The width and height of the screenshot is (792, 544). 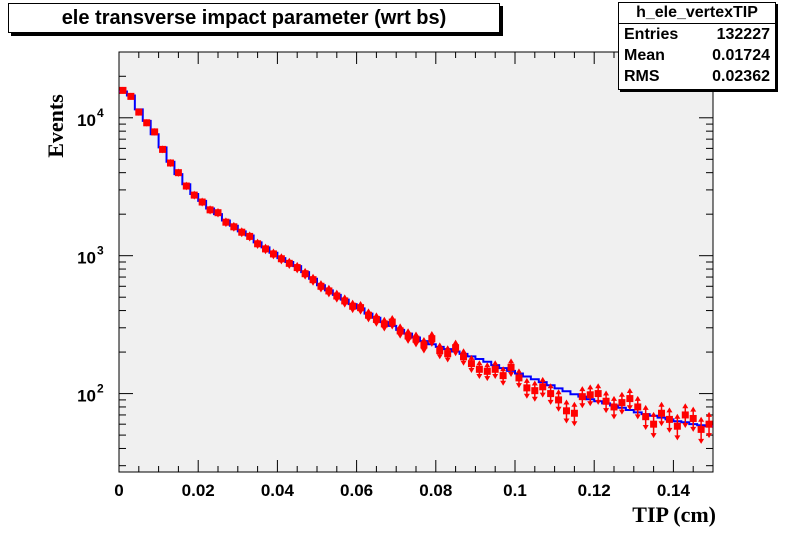 I want to click on x-tick-label: 0.1, so click(x=515, y=490).